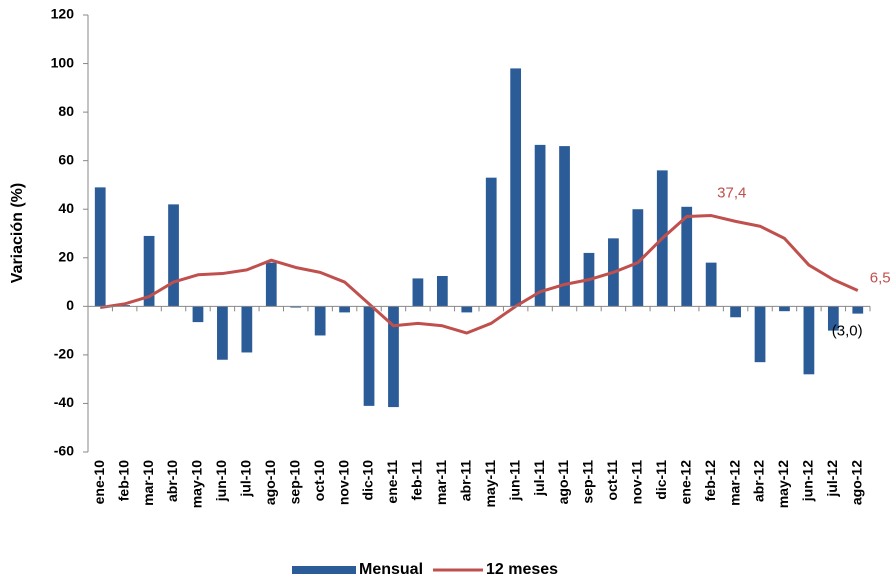 This screenshot has height=580, width=894. What do you see at coordinates (197, 484) in the screenshot?
I see `x-tick-label: may-10` at bounding box center [197, 484].